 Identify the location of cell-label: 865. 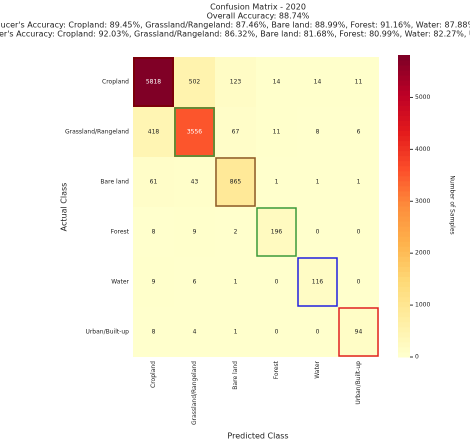
(236, 182).